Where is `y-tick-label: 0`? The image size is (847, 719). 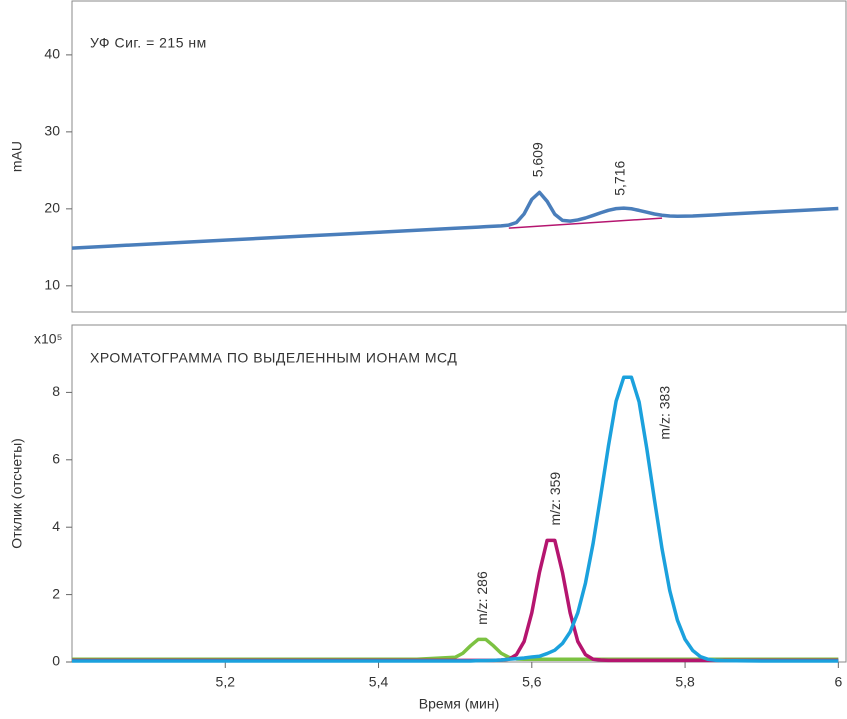
y-tick-label: 0 is located at coordinates (56, 661).